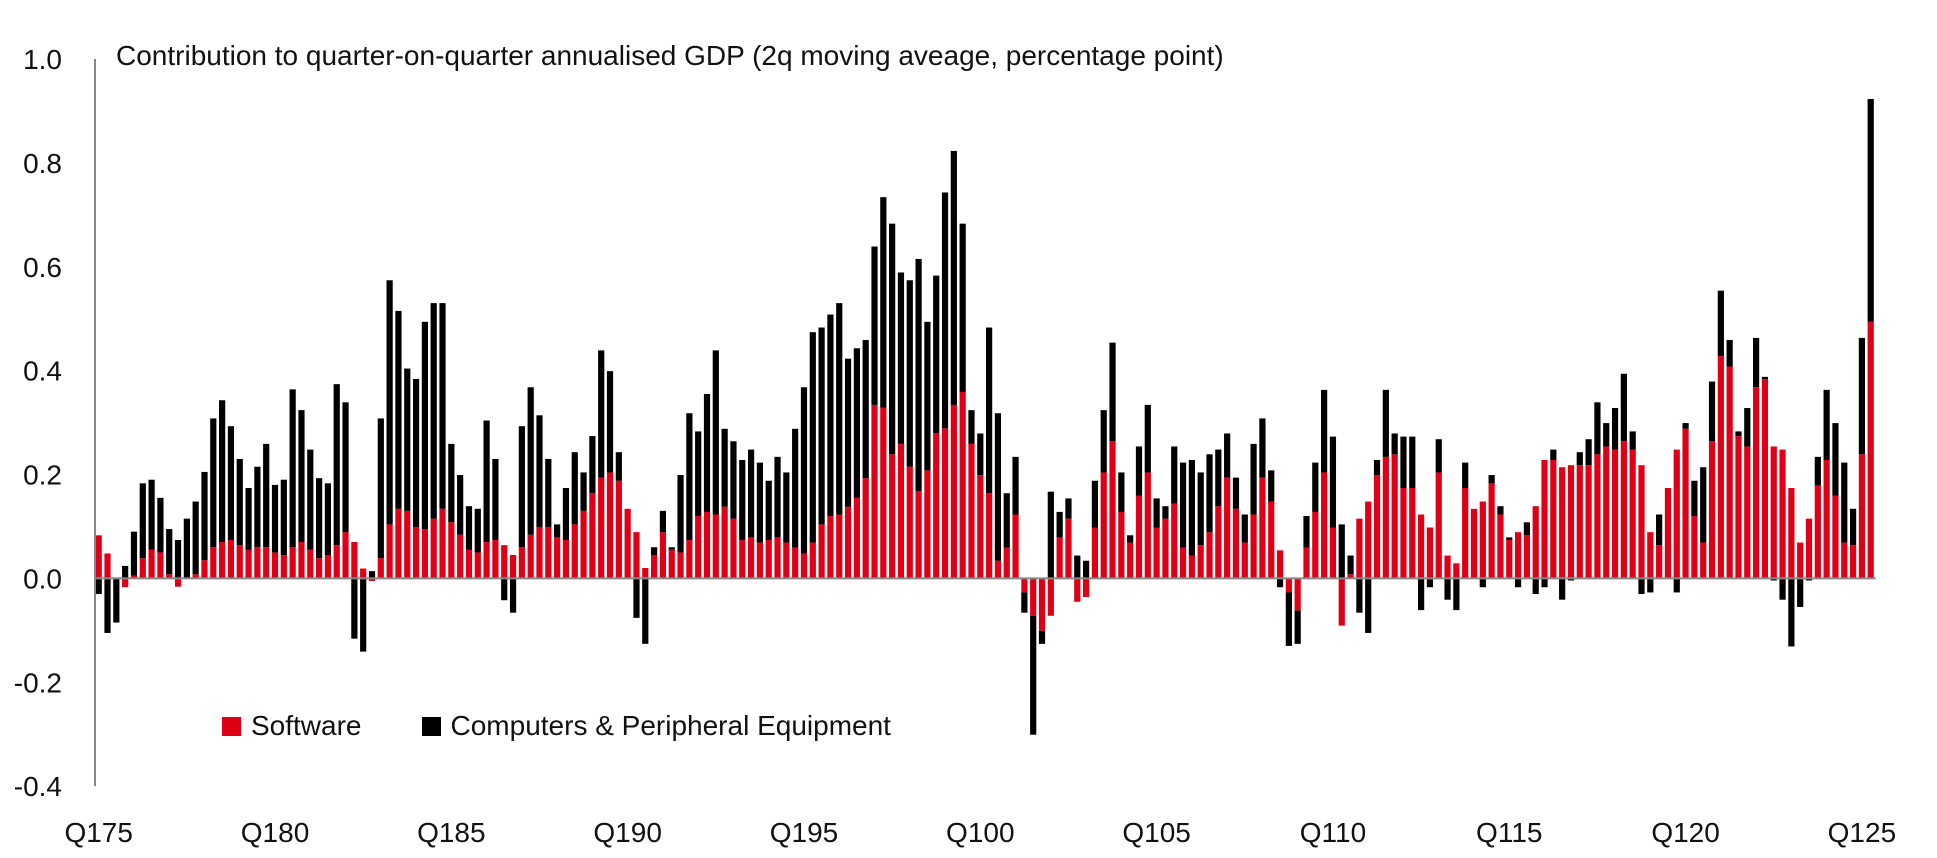 This screenshot has width=1937, height=858. What do you see at coordinates (953, 491) in the screenshot?
I see `bar-software-Q299` at bounding box center [953, 491].